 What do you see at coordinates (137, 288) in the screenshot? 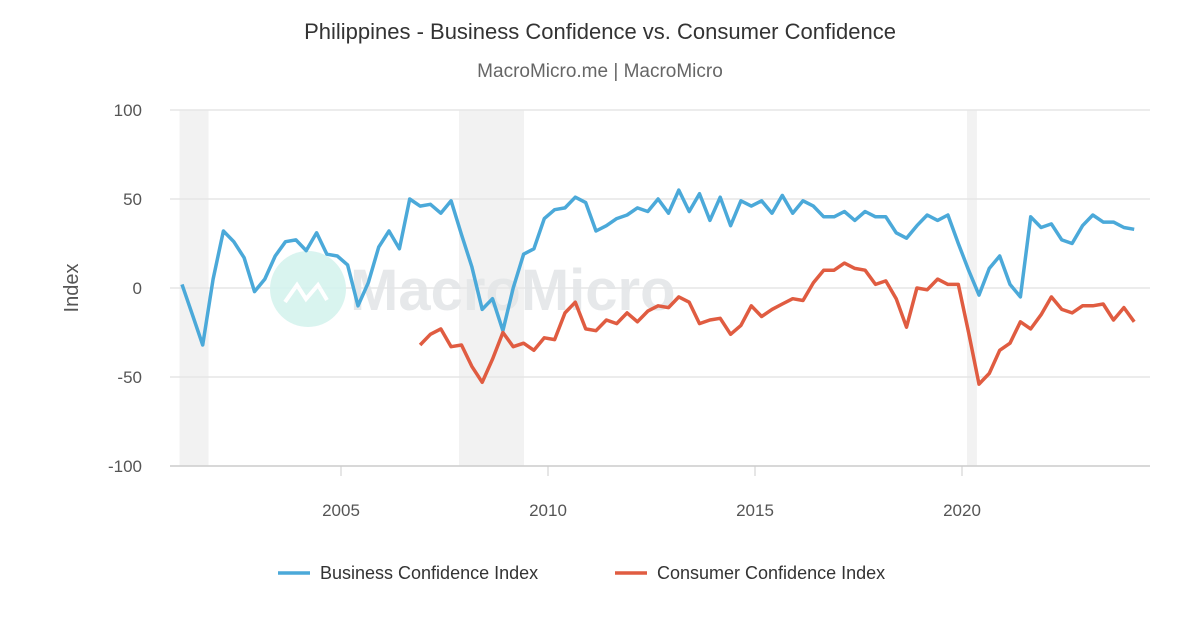
I see `y-tick-label: 0` at bounding box center [137, 288].